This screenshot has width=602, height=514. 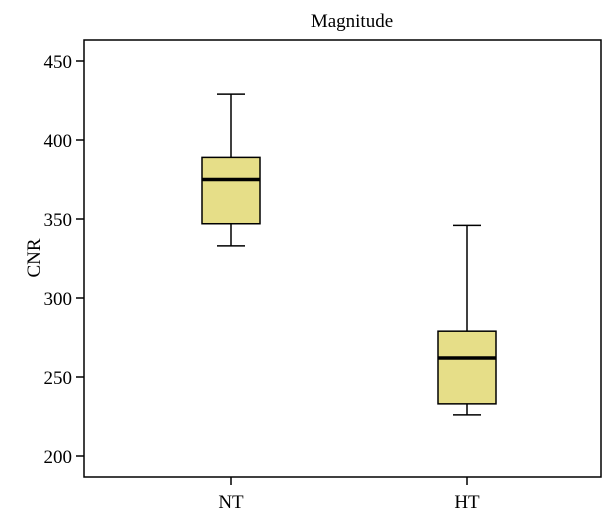 I want to click on box-nt, so click(x=231, y=170).